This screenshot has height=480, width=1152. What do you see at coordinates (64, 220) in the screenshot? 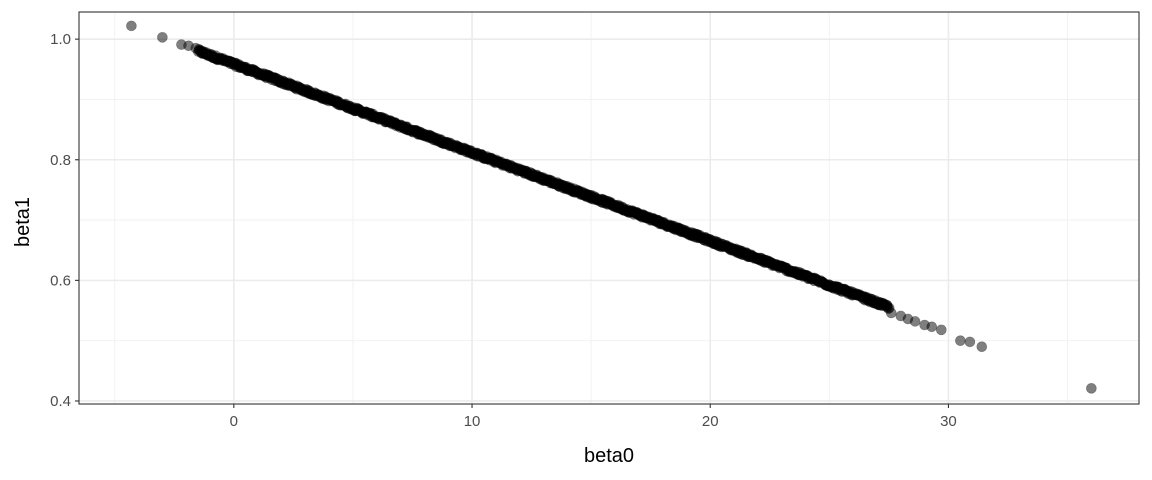
I see `y-axis: 0.4 0.6 0.8 1.0` at bounding box center [64, 220].